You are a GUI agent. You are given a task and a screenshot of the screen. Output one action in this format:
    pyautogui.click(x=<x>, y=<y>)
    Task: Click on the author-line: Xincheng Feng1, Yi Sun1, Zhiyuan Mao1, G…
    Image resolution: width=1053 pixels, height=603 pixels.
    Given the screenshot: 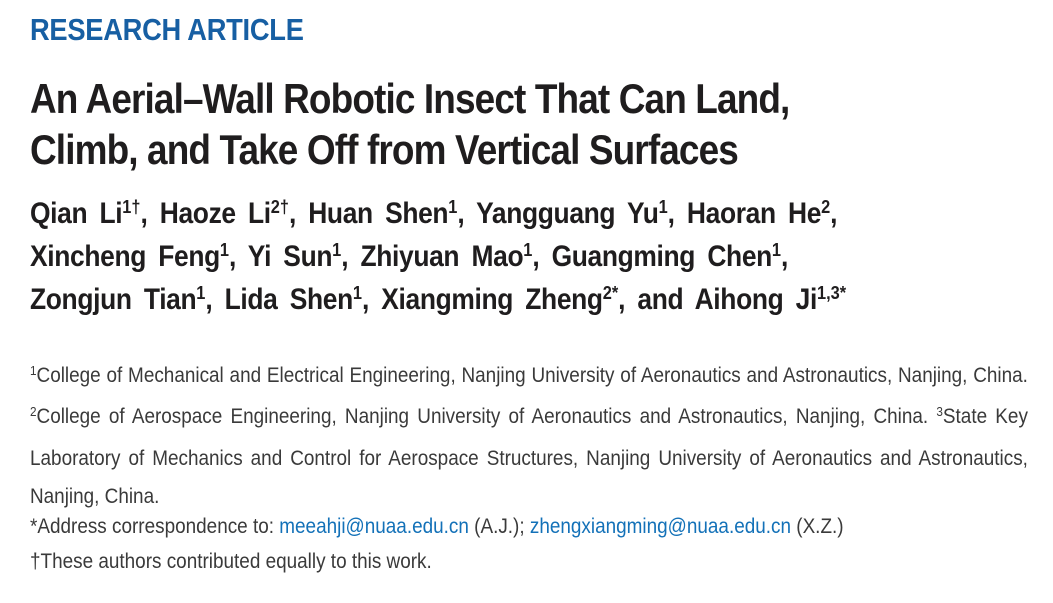 What is the action you would take?
    pyautogui.click(x=409, y=256)
    